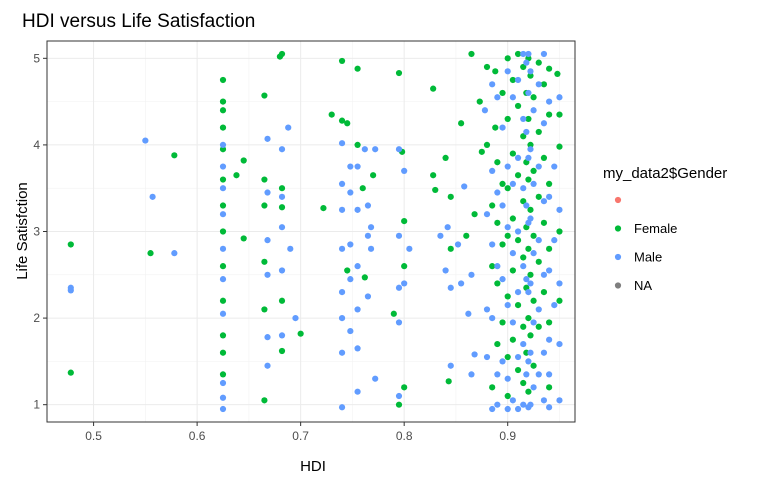  Describe the element at coordinates (22, 231) in the screenshot. I see `y-axis-title: Life Satisfction` at that location.